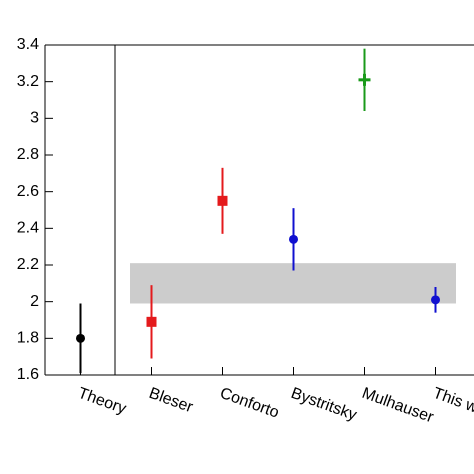  I want to click on y-tick-label: 2.2, so click(28, 264).